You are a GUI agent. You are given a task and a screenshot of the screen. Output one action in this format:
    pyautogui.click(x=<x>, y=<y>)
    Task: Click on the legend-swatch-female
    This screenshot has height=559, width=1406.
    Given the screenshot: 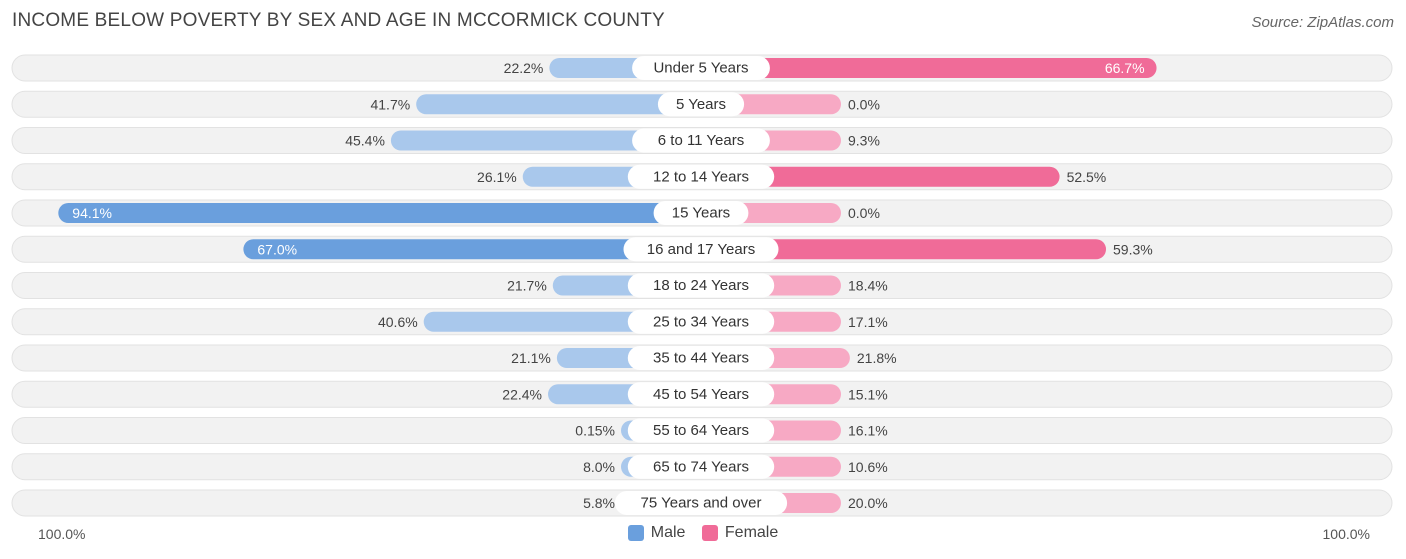 What is the action you would take?
    pyautogui.click(x=709, y=533)
    